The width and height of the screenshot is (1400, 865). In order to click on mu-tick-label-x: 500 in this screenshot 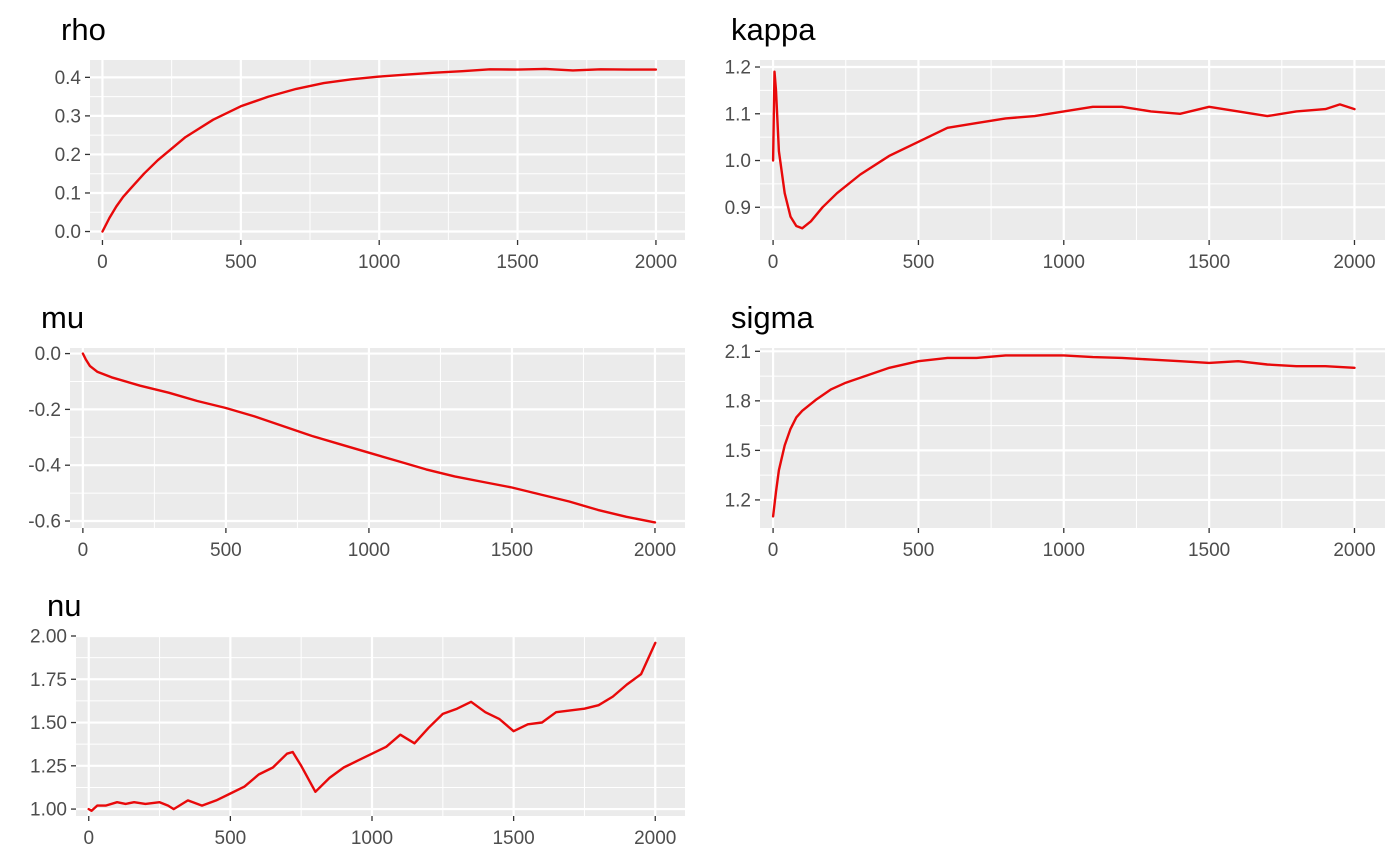, I will do `click(226, 550)`.